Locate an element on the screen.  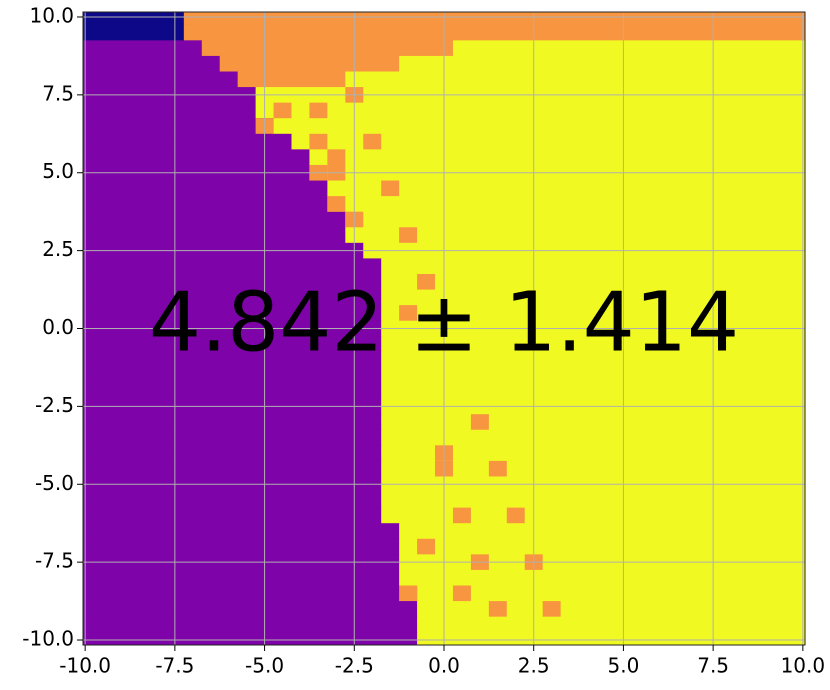
y-tick-label: 5.0 is located at coordinates (58, 171).